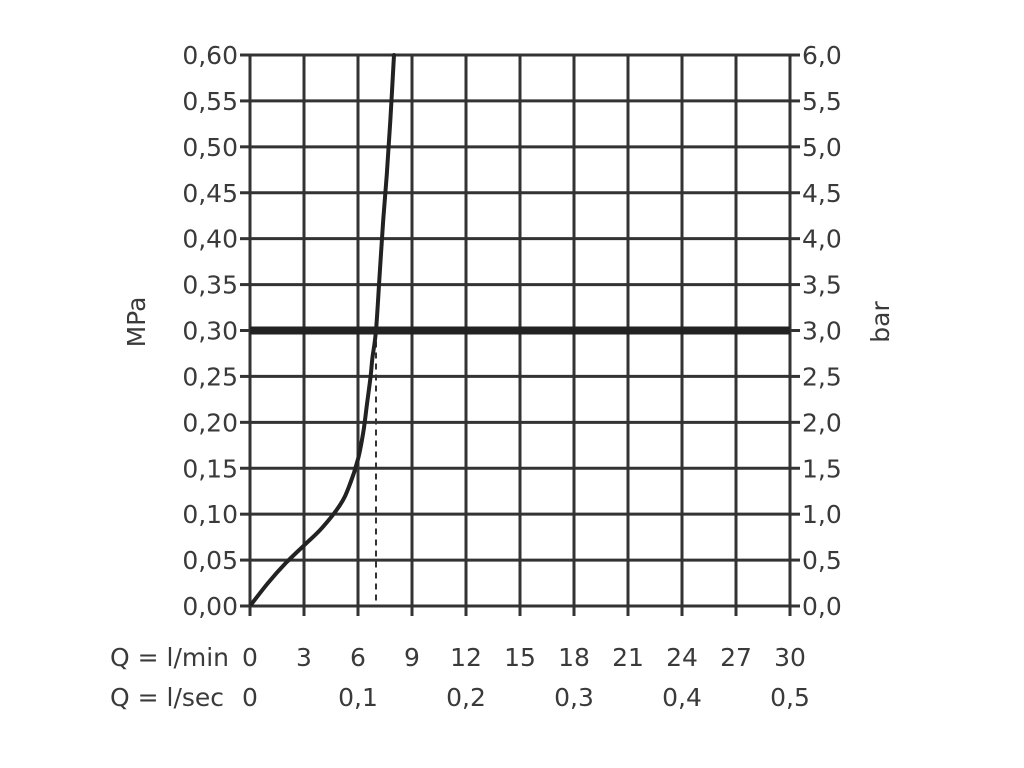 This screenshot has height=768, width=1024. What do you see at coordinates (210, 514) in the screenshot?
I see `y-left-tick-label-2: 0,10` at bounding box center [210, 514].